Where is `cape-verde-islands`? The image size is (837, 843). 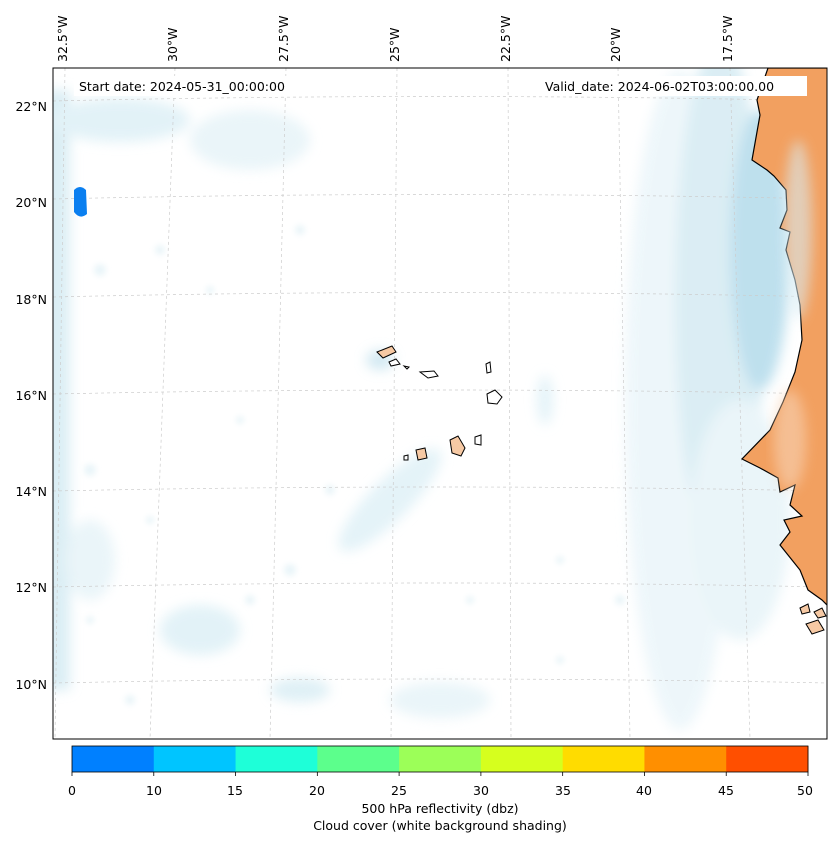
cape-verde-islands is located at coordinates (439, 403).